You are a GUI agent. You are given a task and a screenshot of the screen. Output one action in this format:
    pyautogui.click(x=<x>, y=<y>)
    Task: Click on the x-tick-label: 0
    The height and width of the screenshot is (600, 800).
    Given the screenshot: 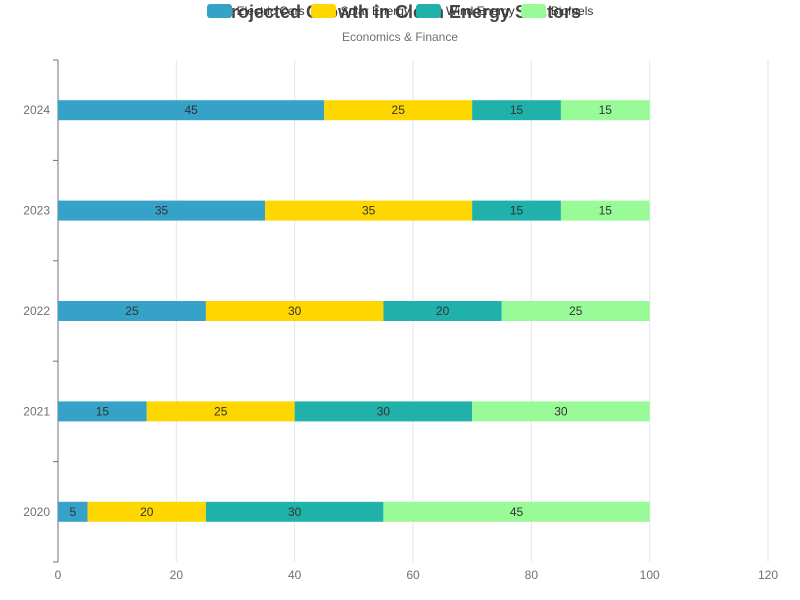 What is the action you would take?
    pyautogui.click(x=58, y=575)
    